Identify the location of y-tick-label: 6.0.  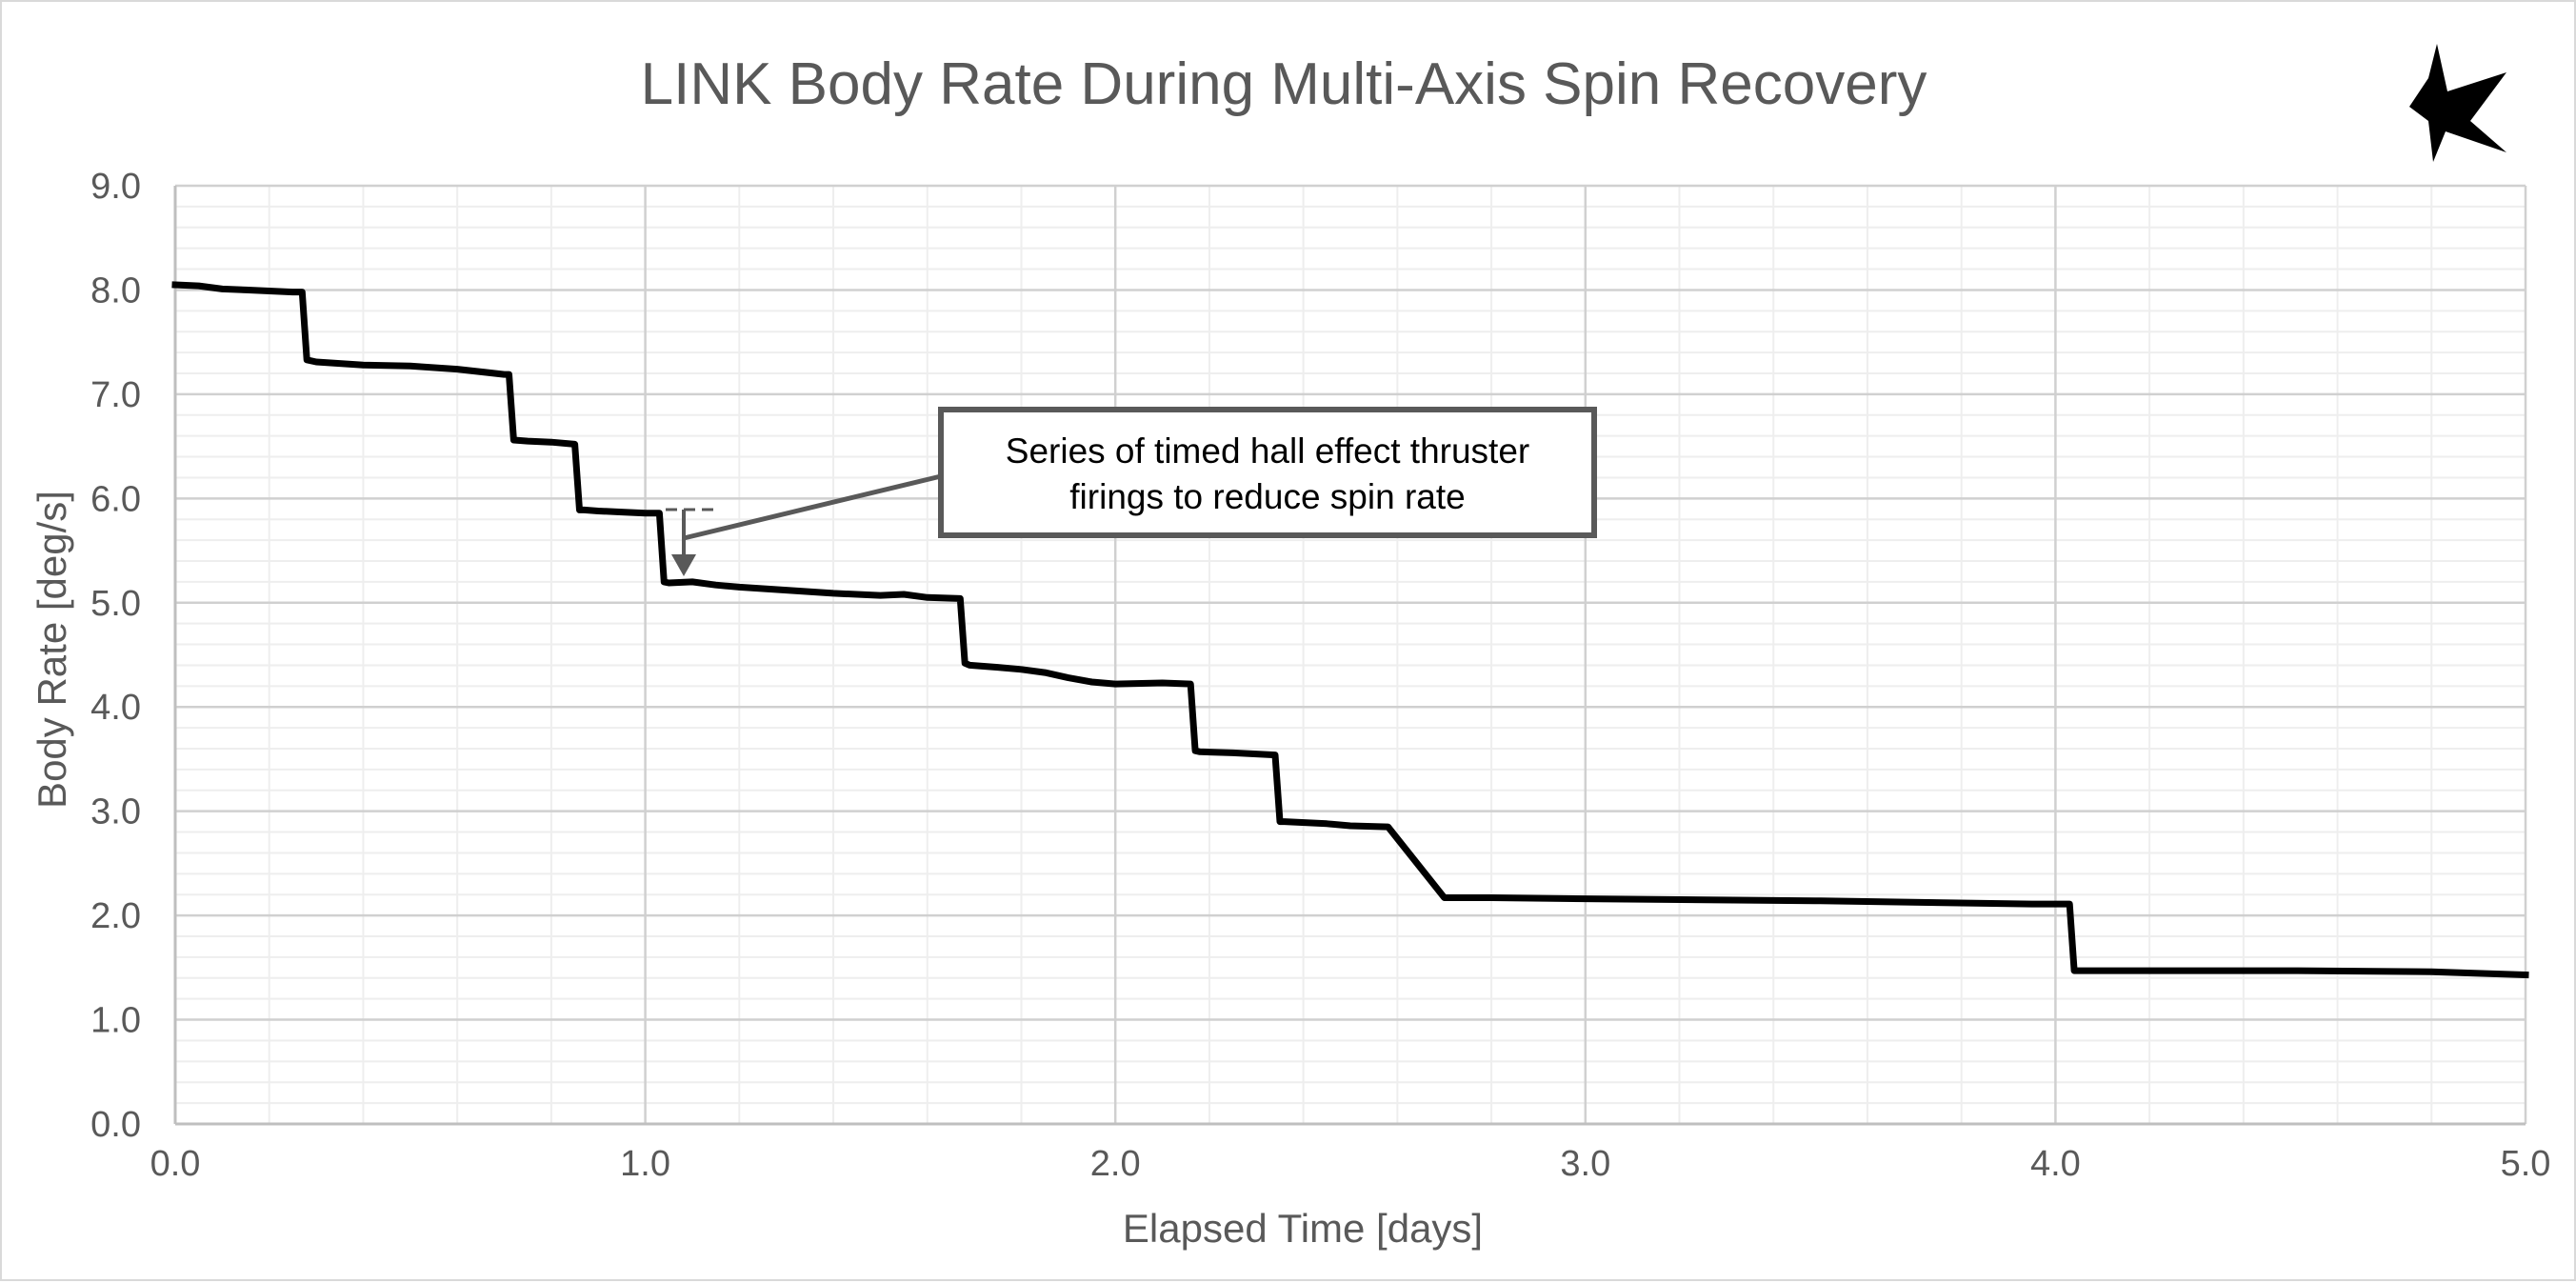
(115, 499).